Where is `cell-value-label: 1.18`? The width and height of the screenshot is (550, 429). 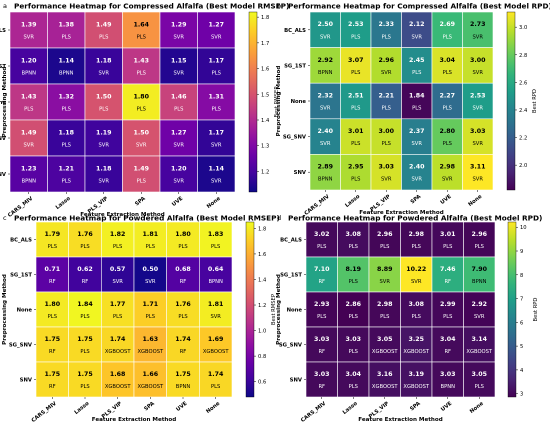 cell-value-label: 1.18 is located at coordinates (66, 132).